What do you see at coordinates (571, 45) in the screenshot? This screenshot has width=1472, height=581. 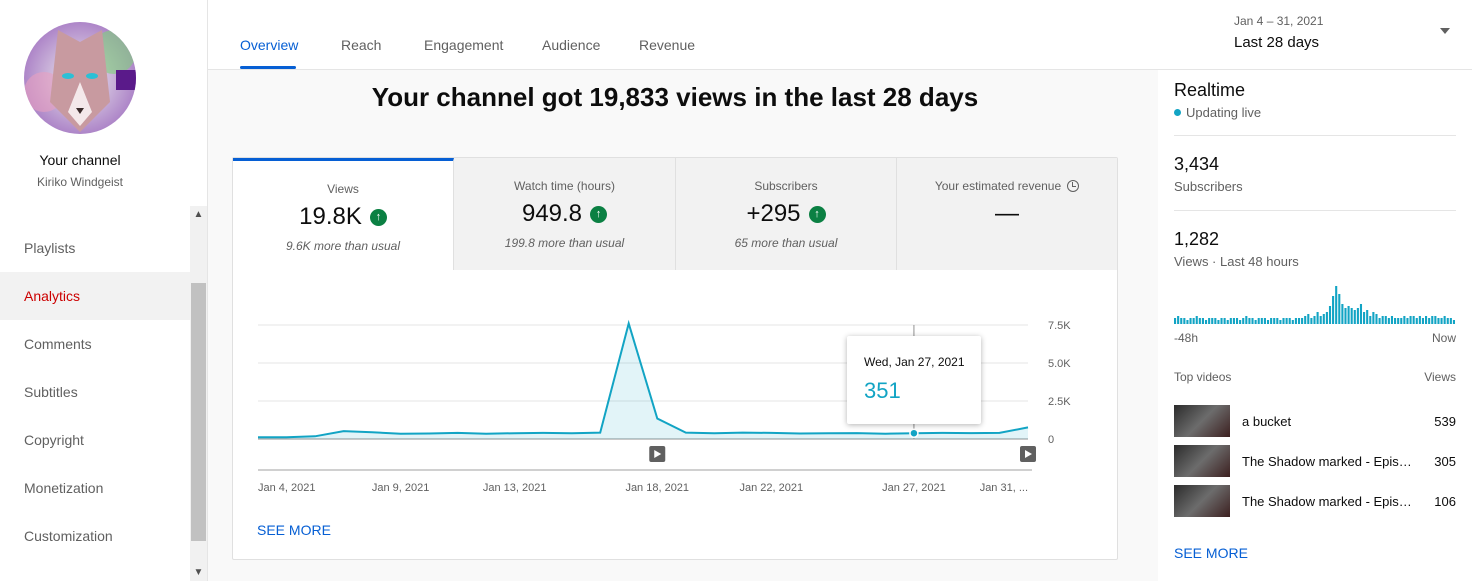 I see `tab-audience: Audience` at bounding box center [571, 45].